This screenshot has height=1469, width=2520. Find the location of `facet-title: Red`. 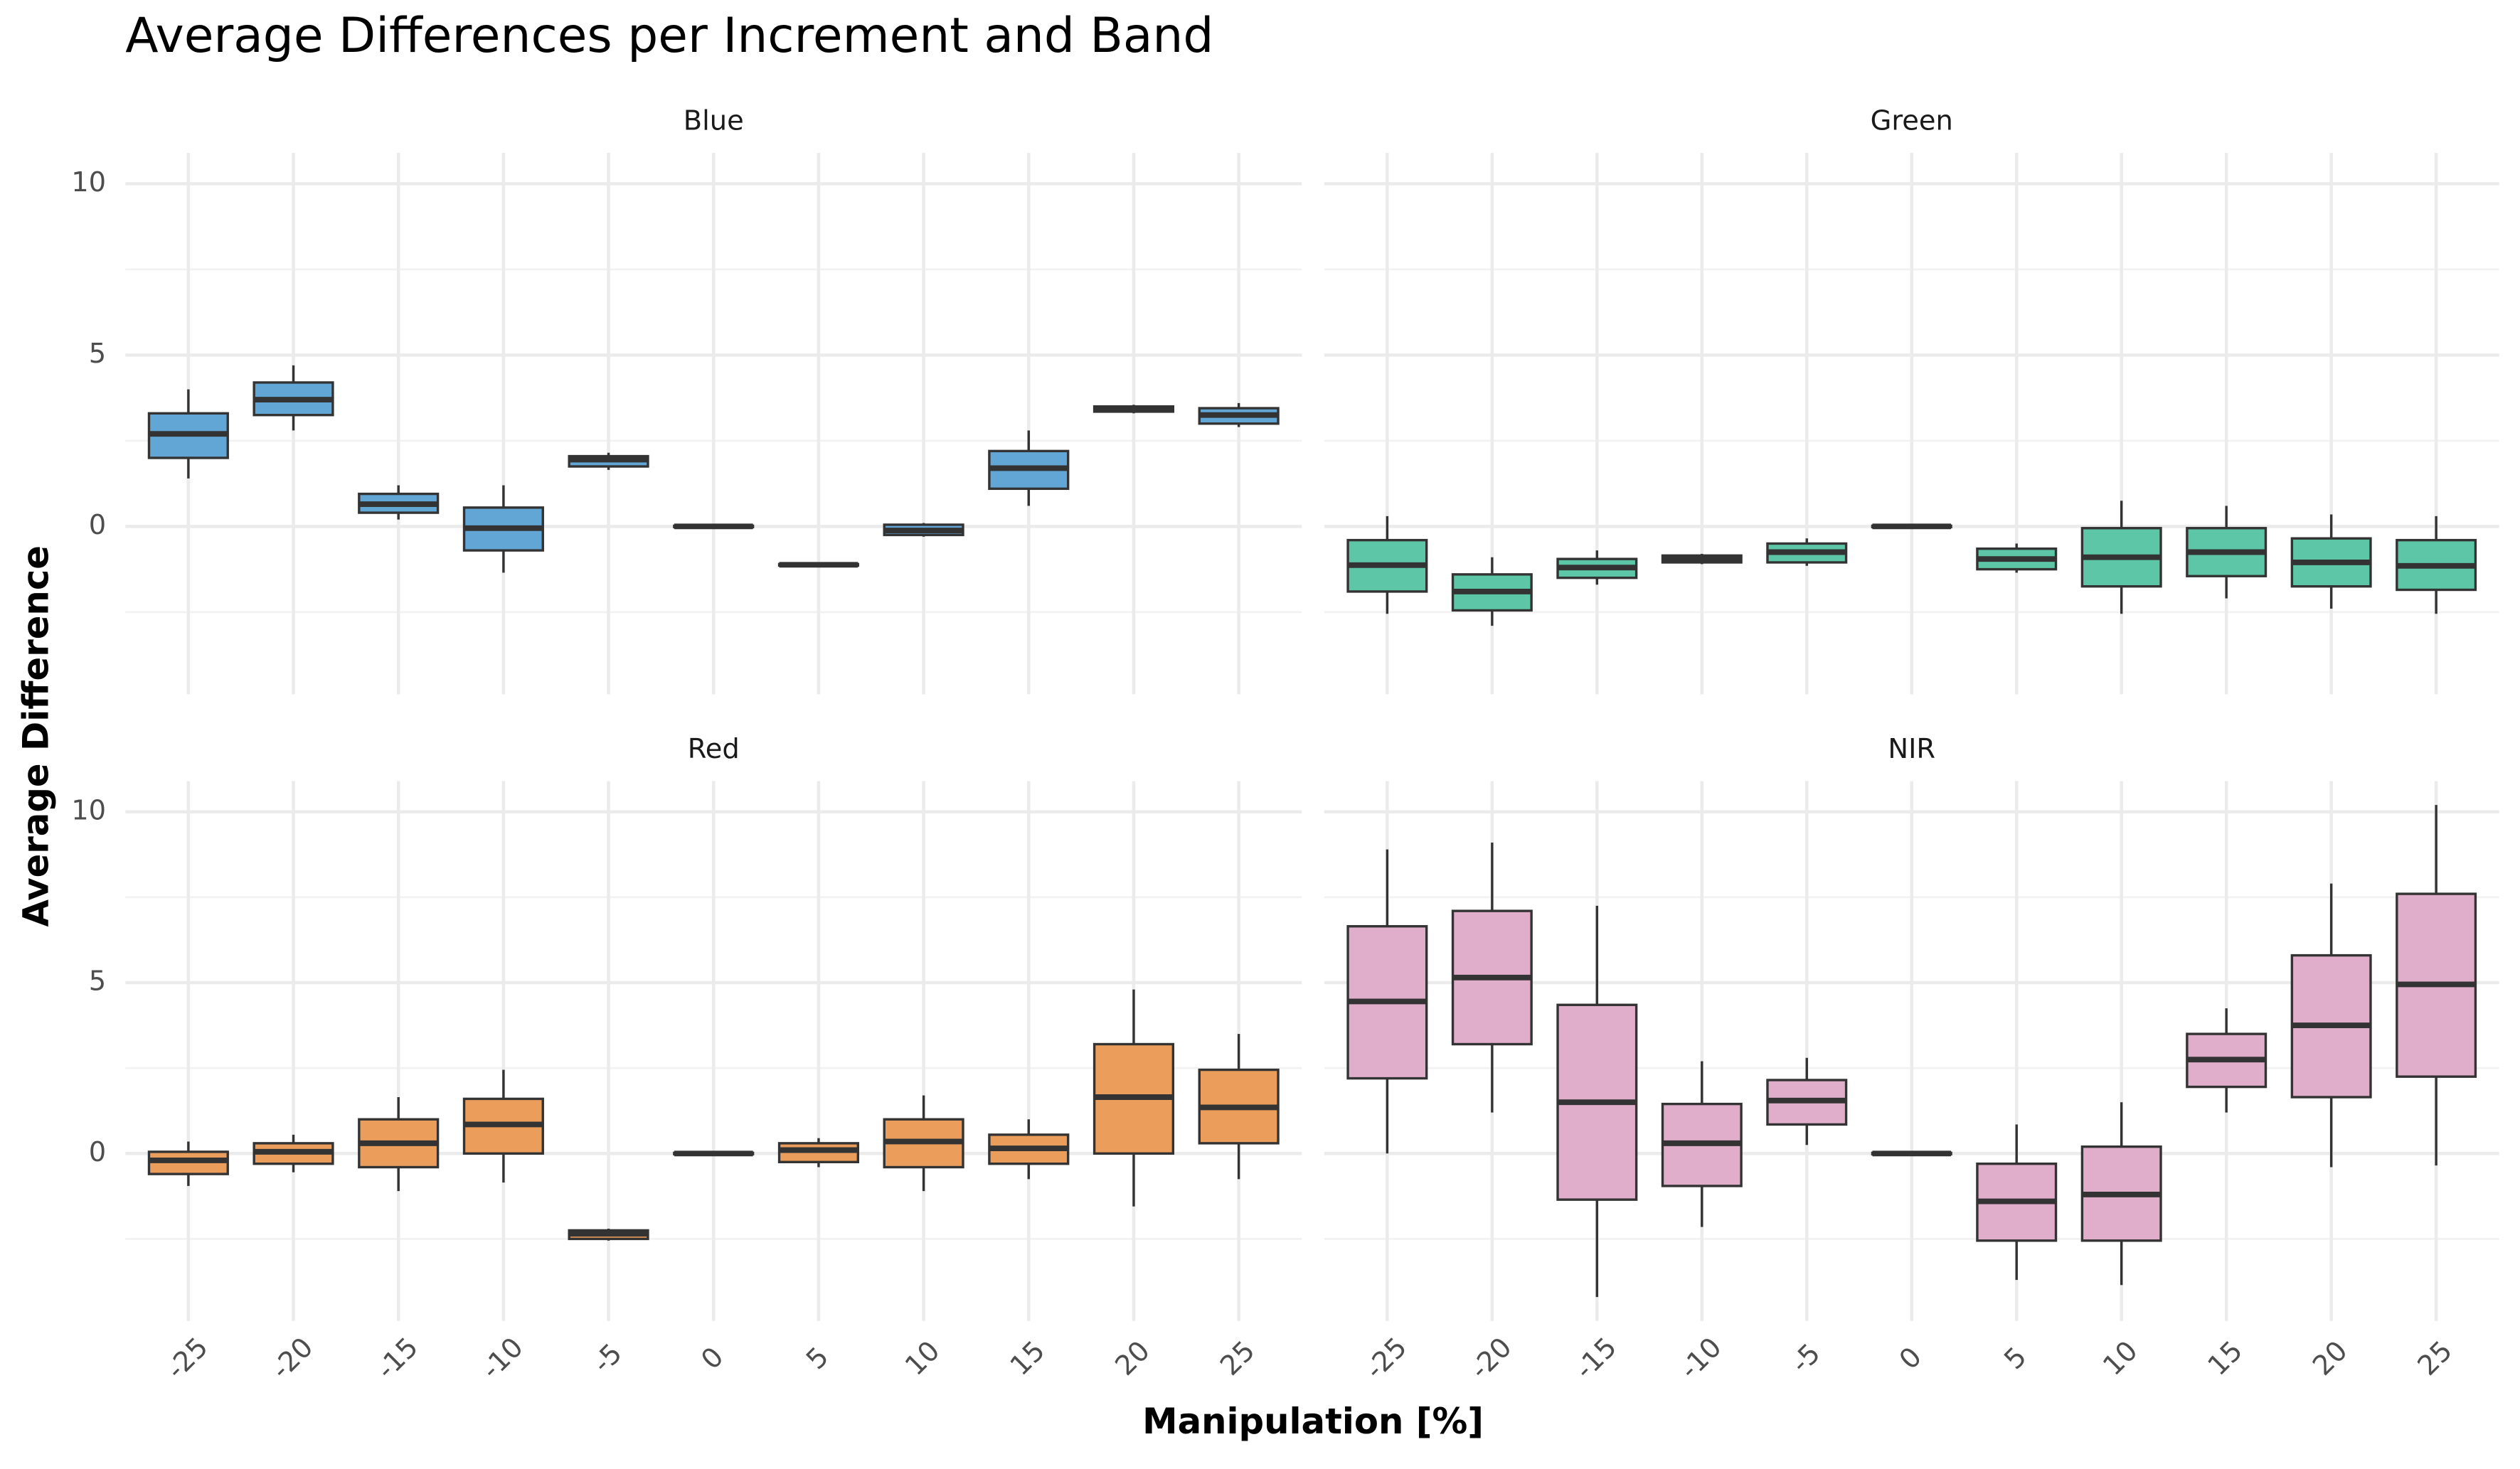

facet-title: Red is located at coordinates (714, 749).